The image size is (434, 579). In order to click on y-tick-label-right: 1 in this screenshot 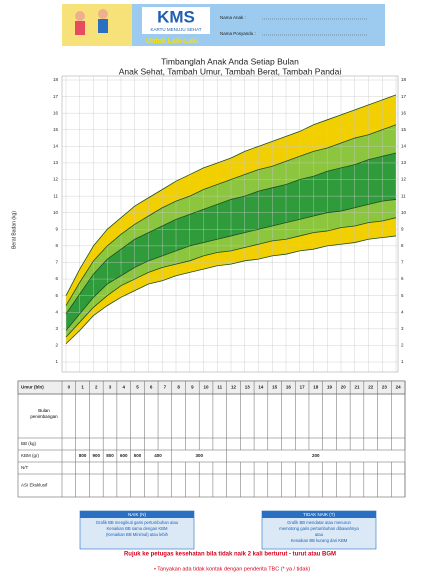, I will do `click(402, 361)`.